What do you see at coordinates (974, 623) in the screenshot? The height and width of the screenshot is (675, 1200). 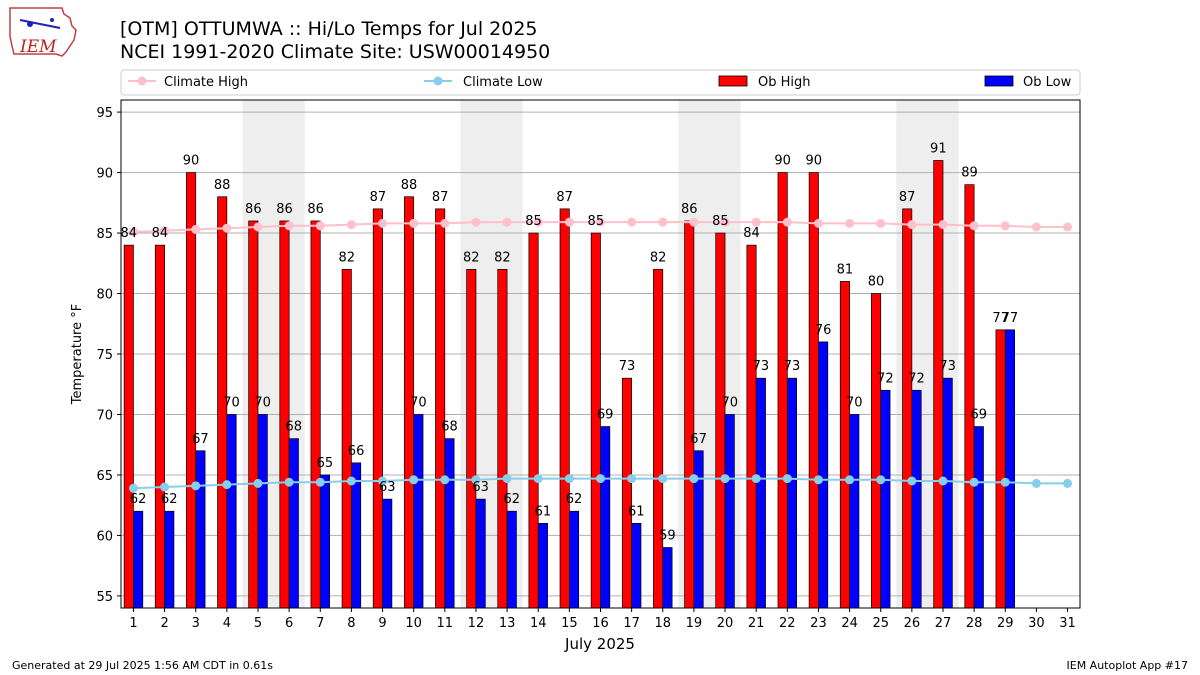 I see `x-tick-label: 28` at bounding box center [974, 623].